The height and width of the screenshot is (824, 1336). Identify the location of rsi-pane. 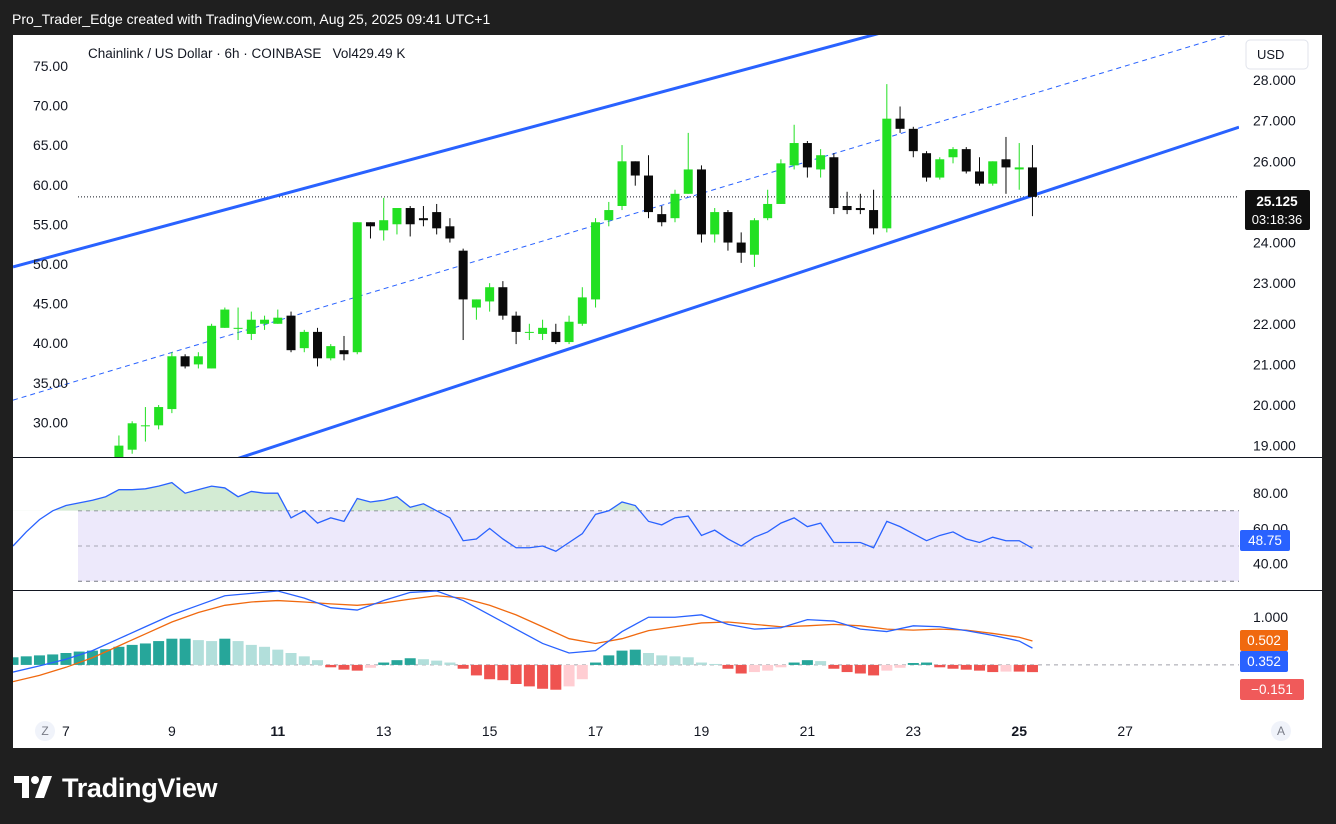
(625, 531).